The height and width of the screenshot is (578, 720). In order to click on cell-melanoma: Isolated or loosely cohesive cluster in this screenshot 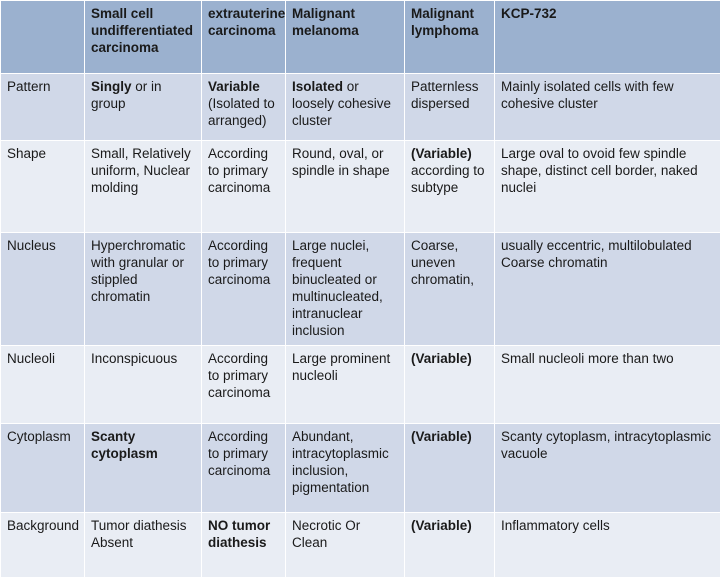, I will do `click(345, 107)`.